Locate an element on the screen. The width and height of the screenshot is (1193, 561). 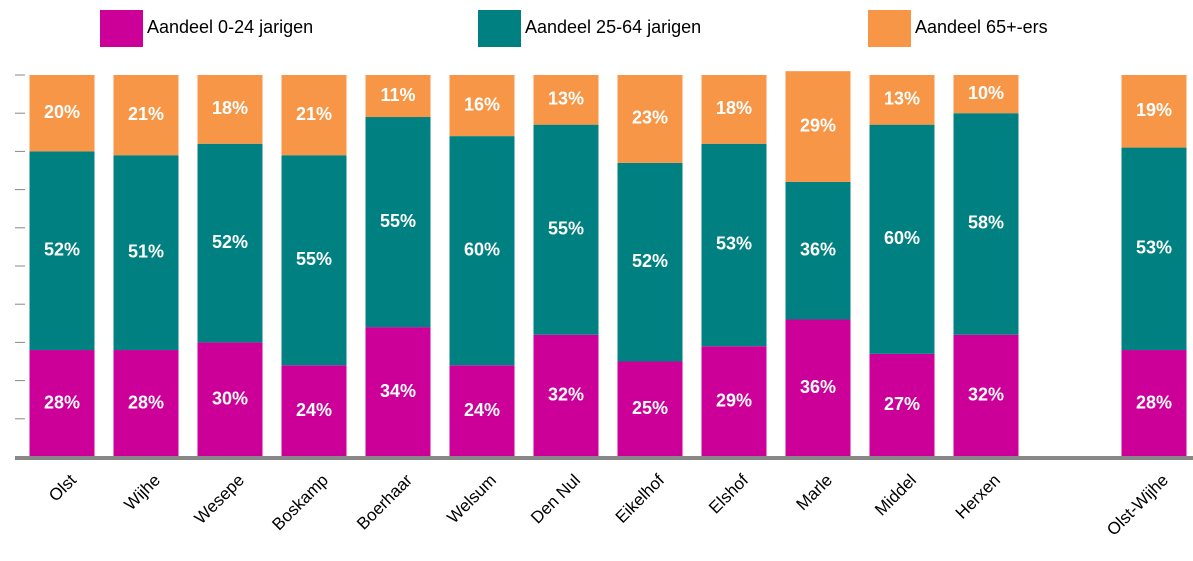
legend-label: Aandeel 25-64 jarigen is located at coordinates (613, 27).